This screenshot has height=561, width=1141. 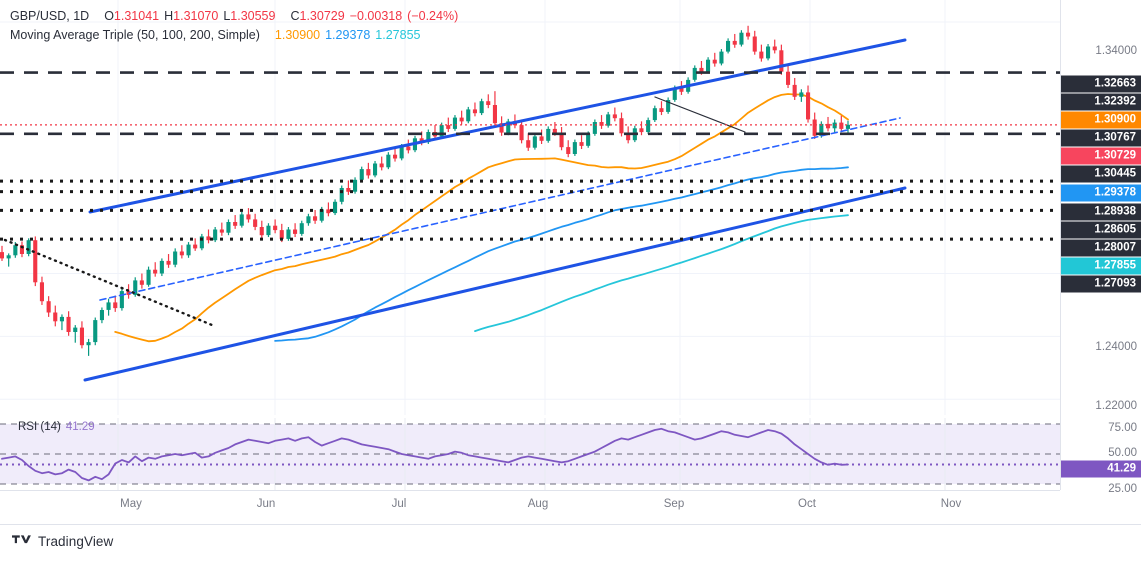 What do you see at coordinates (1101, 248) in the screenshot?
I see `price-axis-badge: 1.28007` at bounding box center [1101, 248].